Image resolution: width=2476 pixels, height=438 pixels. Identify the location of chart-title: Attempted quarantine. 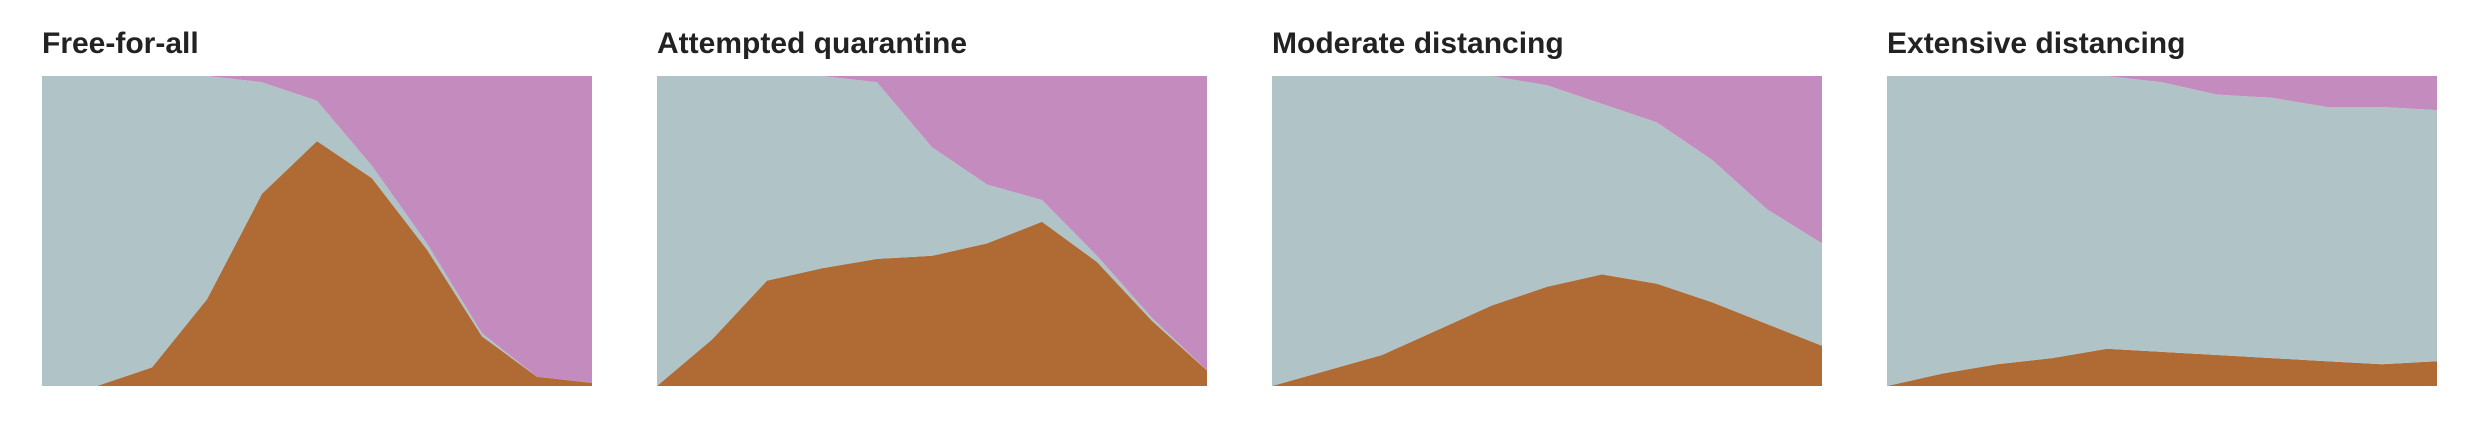
(812, 43).